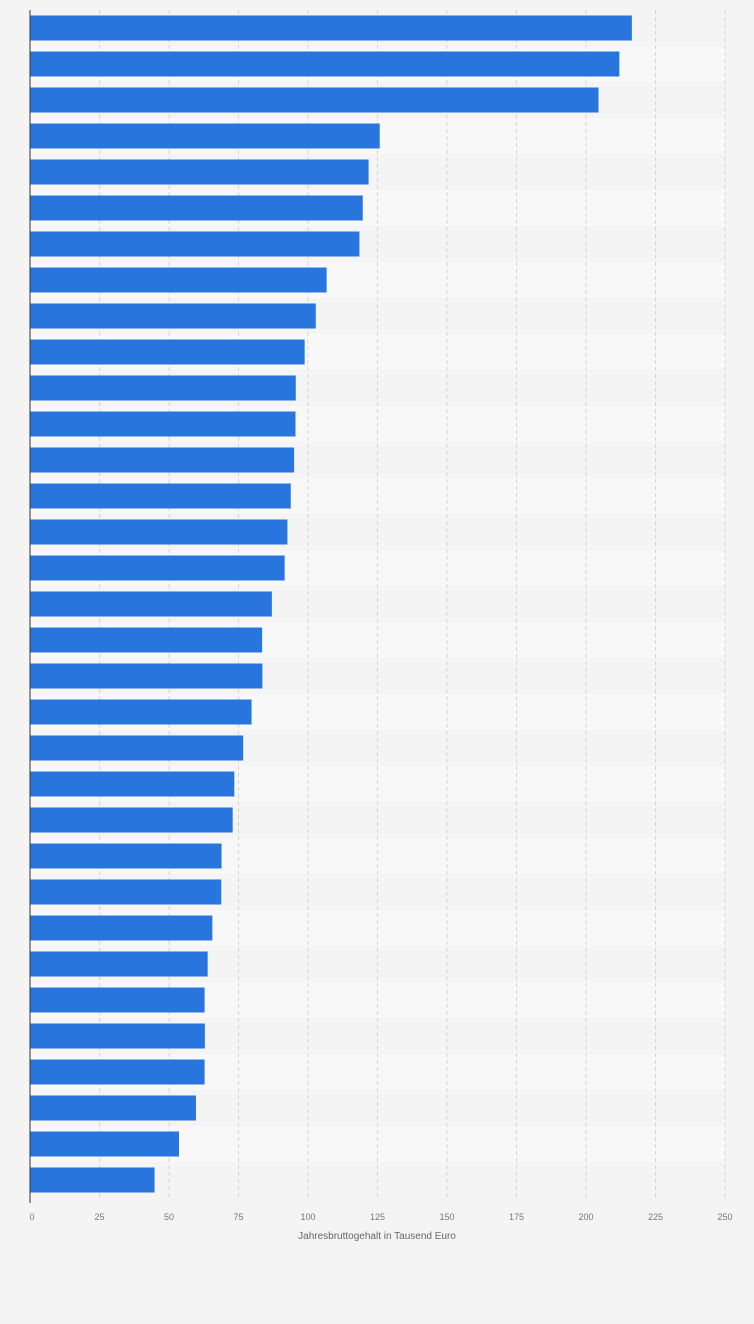  What do you see at coordinates (516, 1217) in the screenshot?
I see `x-tick-label: 175` at bounding box center [516, 1217].